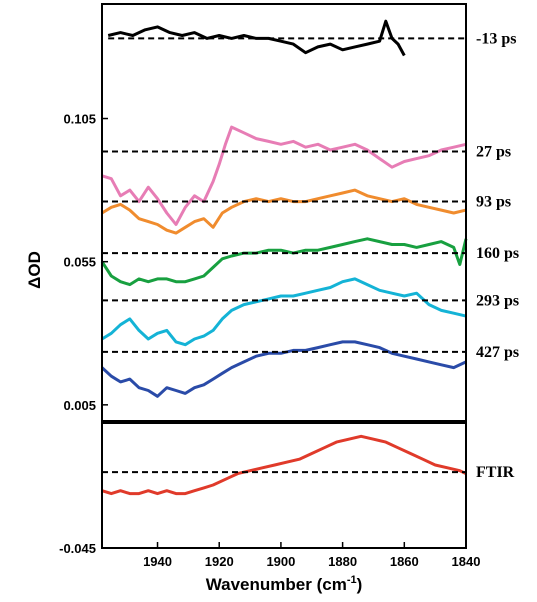 The image size is (537, 602). What do you see at coordinates (79, 119) in the screenshot?
I see `y-tick-label-0.105: 0.105` at bounding box center [79, 119].